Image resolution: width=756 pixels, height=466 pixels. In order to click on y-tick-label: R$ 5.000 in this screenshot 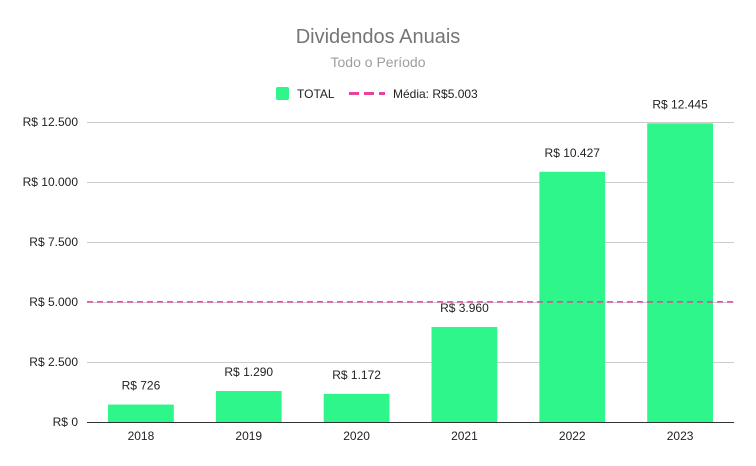, I will do `click(53, 302)`.